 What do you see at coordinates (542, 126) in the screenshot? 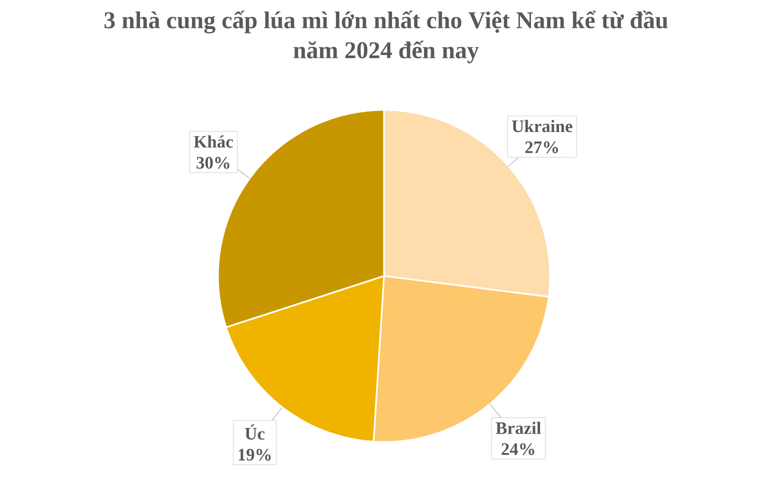
I see `slice-label: Ukraine` at bounding box center [542, 126].